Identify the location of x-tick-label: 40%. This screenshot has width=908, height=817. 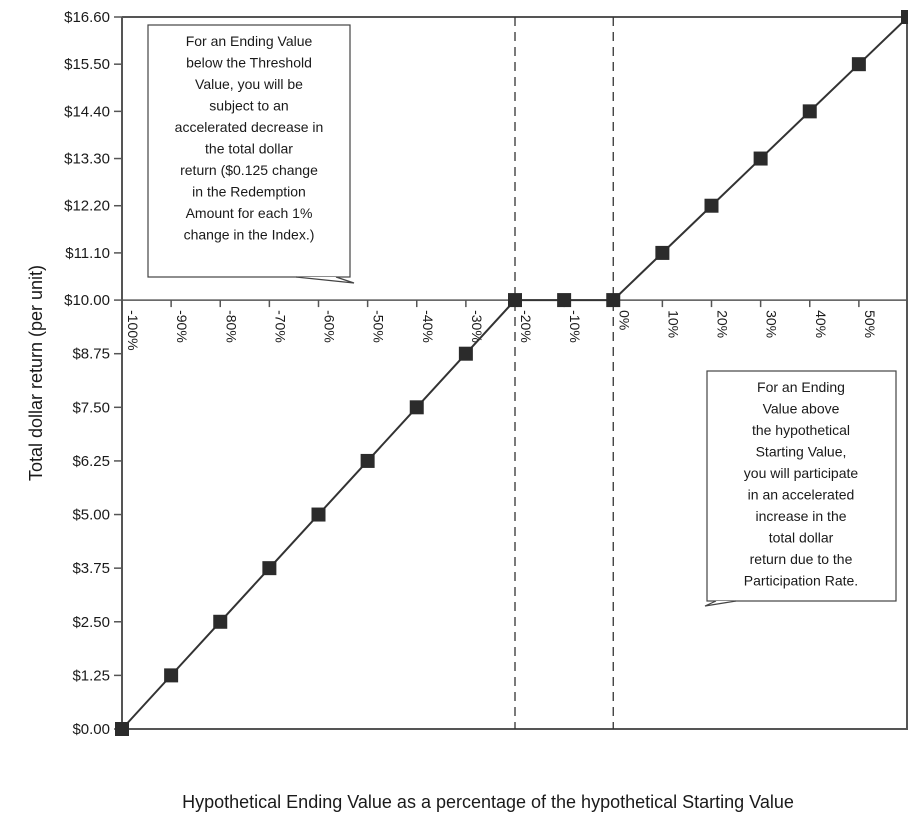
(821, 324).